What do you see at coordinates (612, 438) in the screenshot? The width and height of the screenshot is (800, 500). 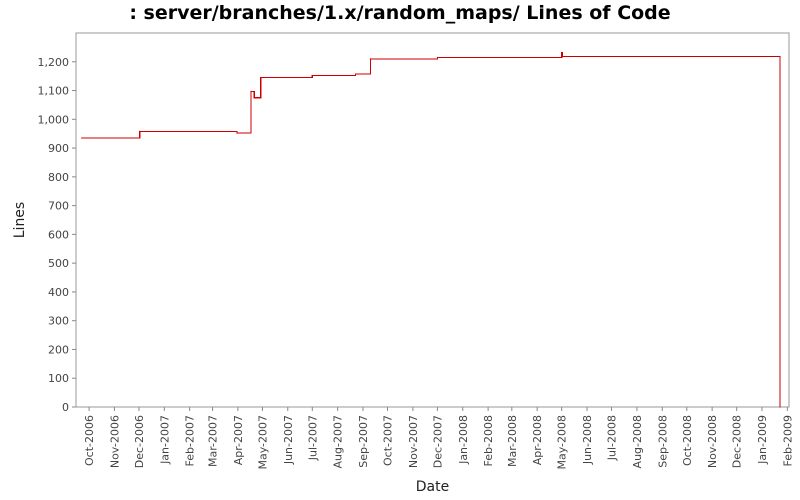 I see `x-tick-label: Jul-2008` at bounding box center [612, 438].